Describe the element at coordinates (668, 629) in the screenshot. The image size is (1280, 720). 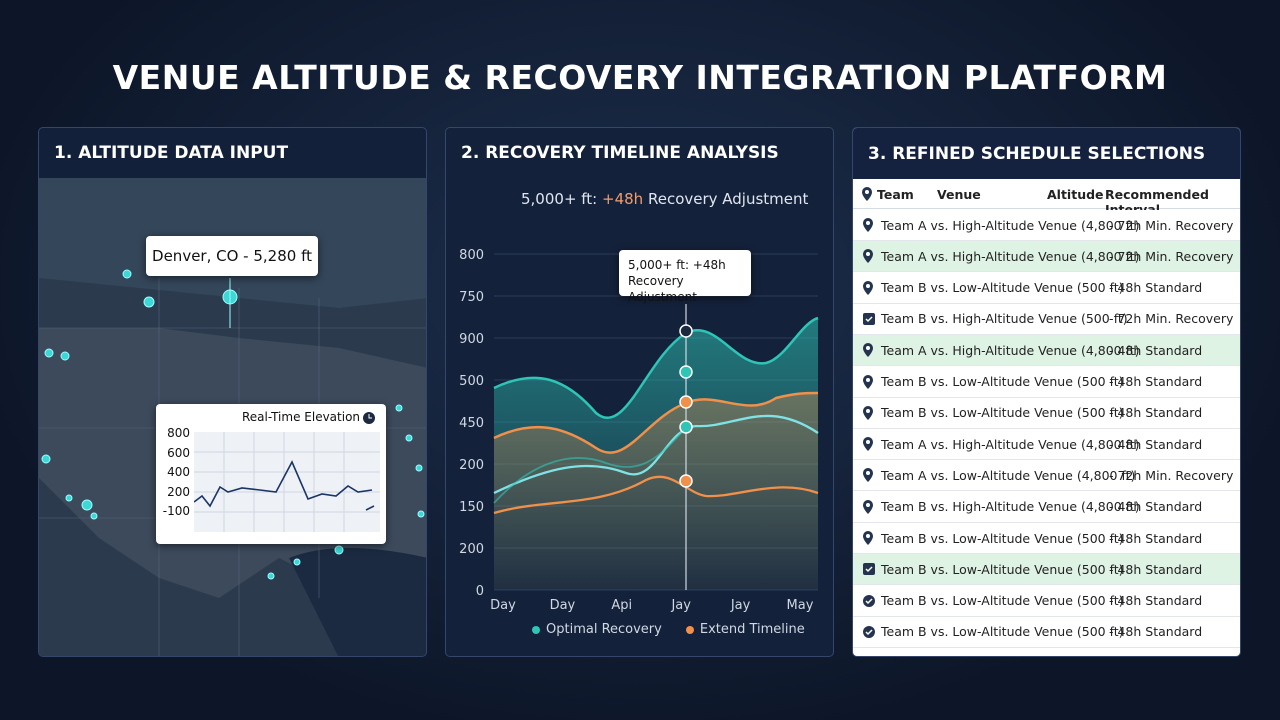
I see `legend: Optimal Recovery Extend Timeline` at that location.